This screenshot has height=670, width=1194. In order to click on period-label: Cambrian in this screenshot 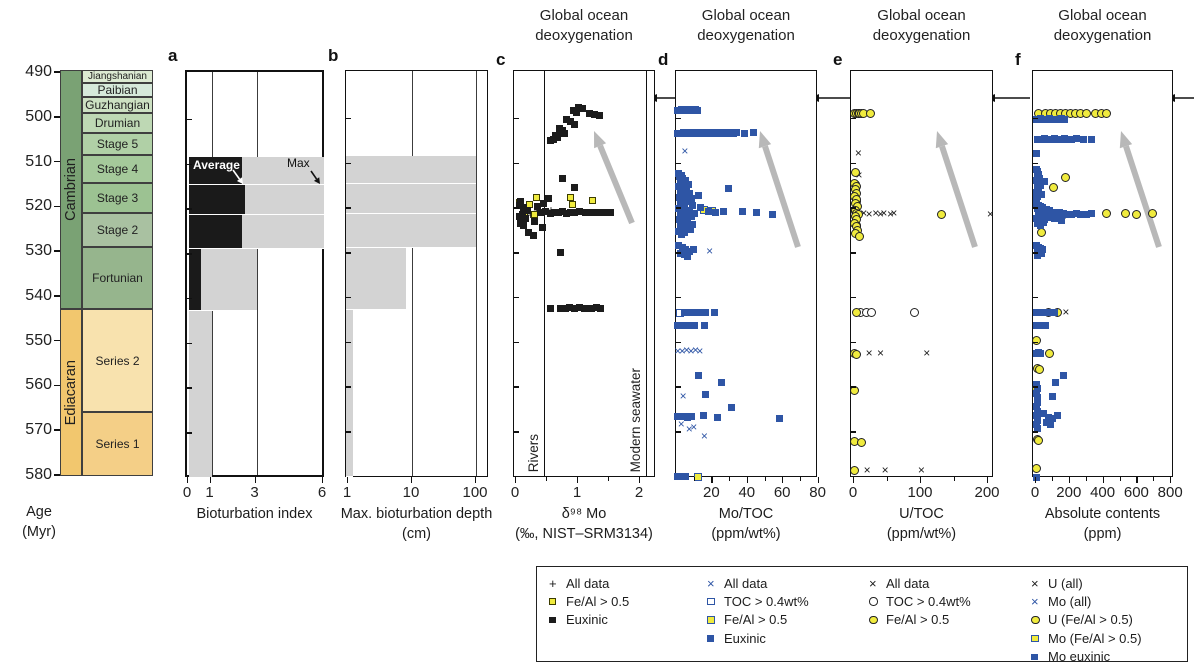, I will do `click(71, 189)`.